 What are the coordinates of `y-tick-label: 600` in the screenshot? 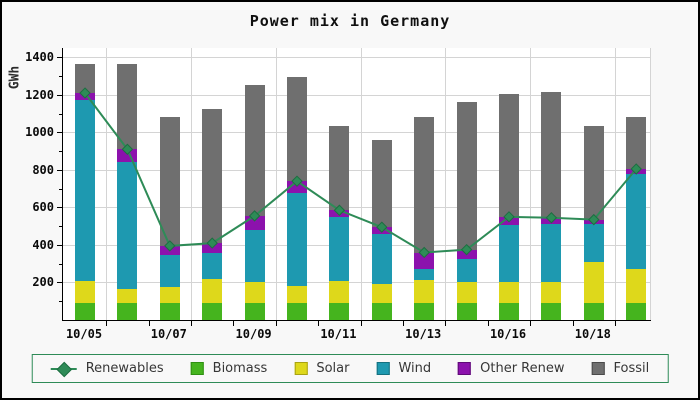 It's located at (43, 207).